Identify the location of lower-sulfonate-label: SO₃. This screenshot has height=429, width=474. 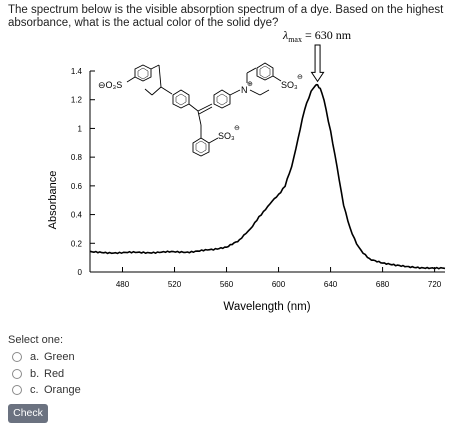
(226, 136).